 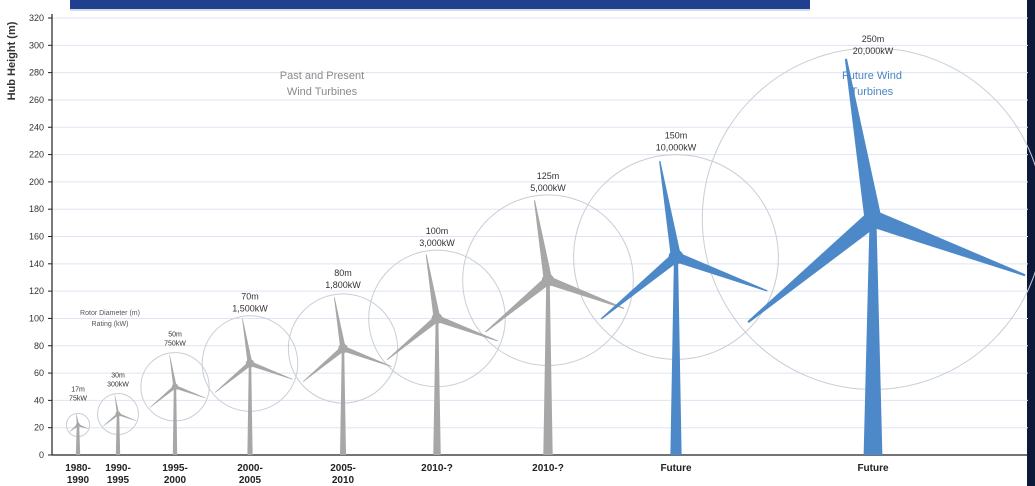 I want to click on period-label: 2010, so click(x=343, y=480).